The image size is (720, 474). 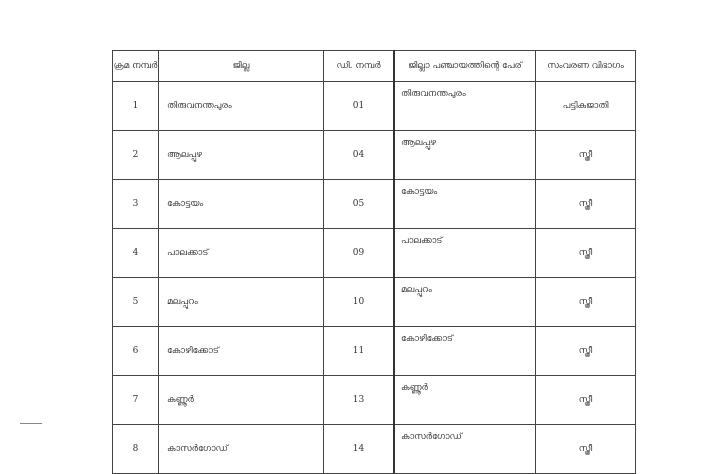 What do you see at coordinates (359, 400) in the screenshot?
I see `cell-division-no: 13` at bounding box center [359, 400].